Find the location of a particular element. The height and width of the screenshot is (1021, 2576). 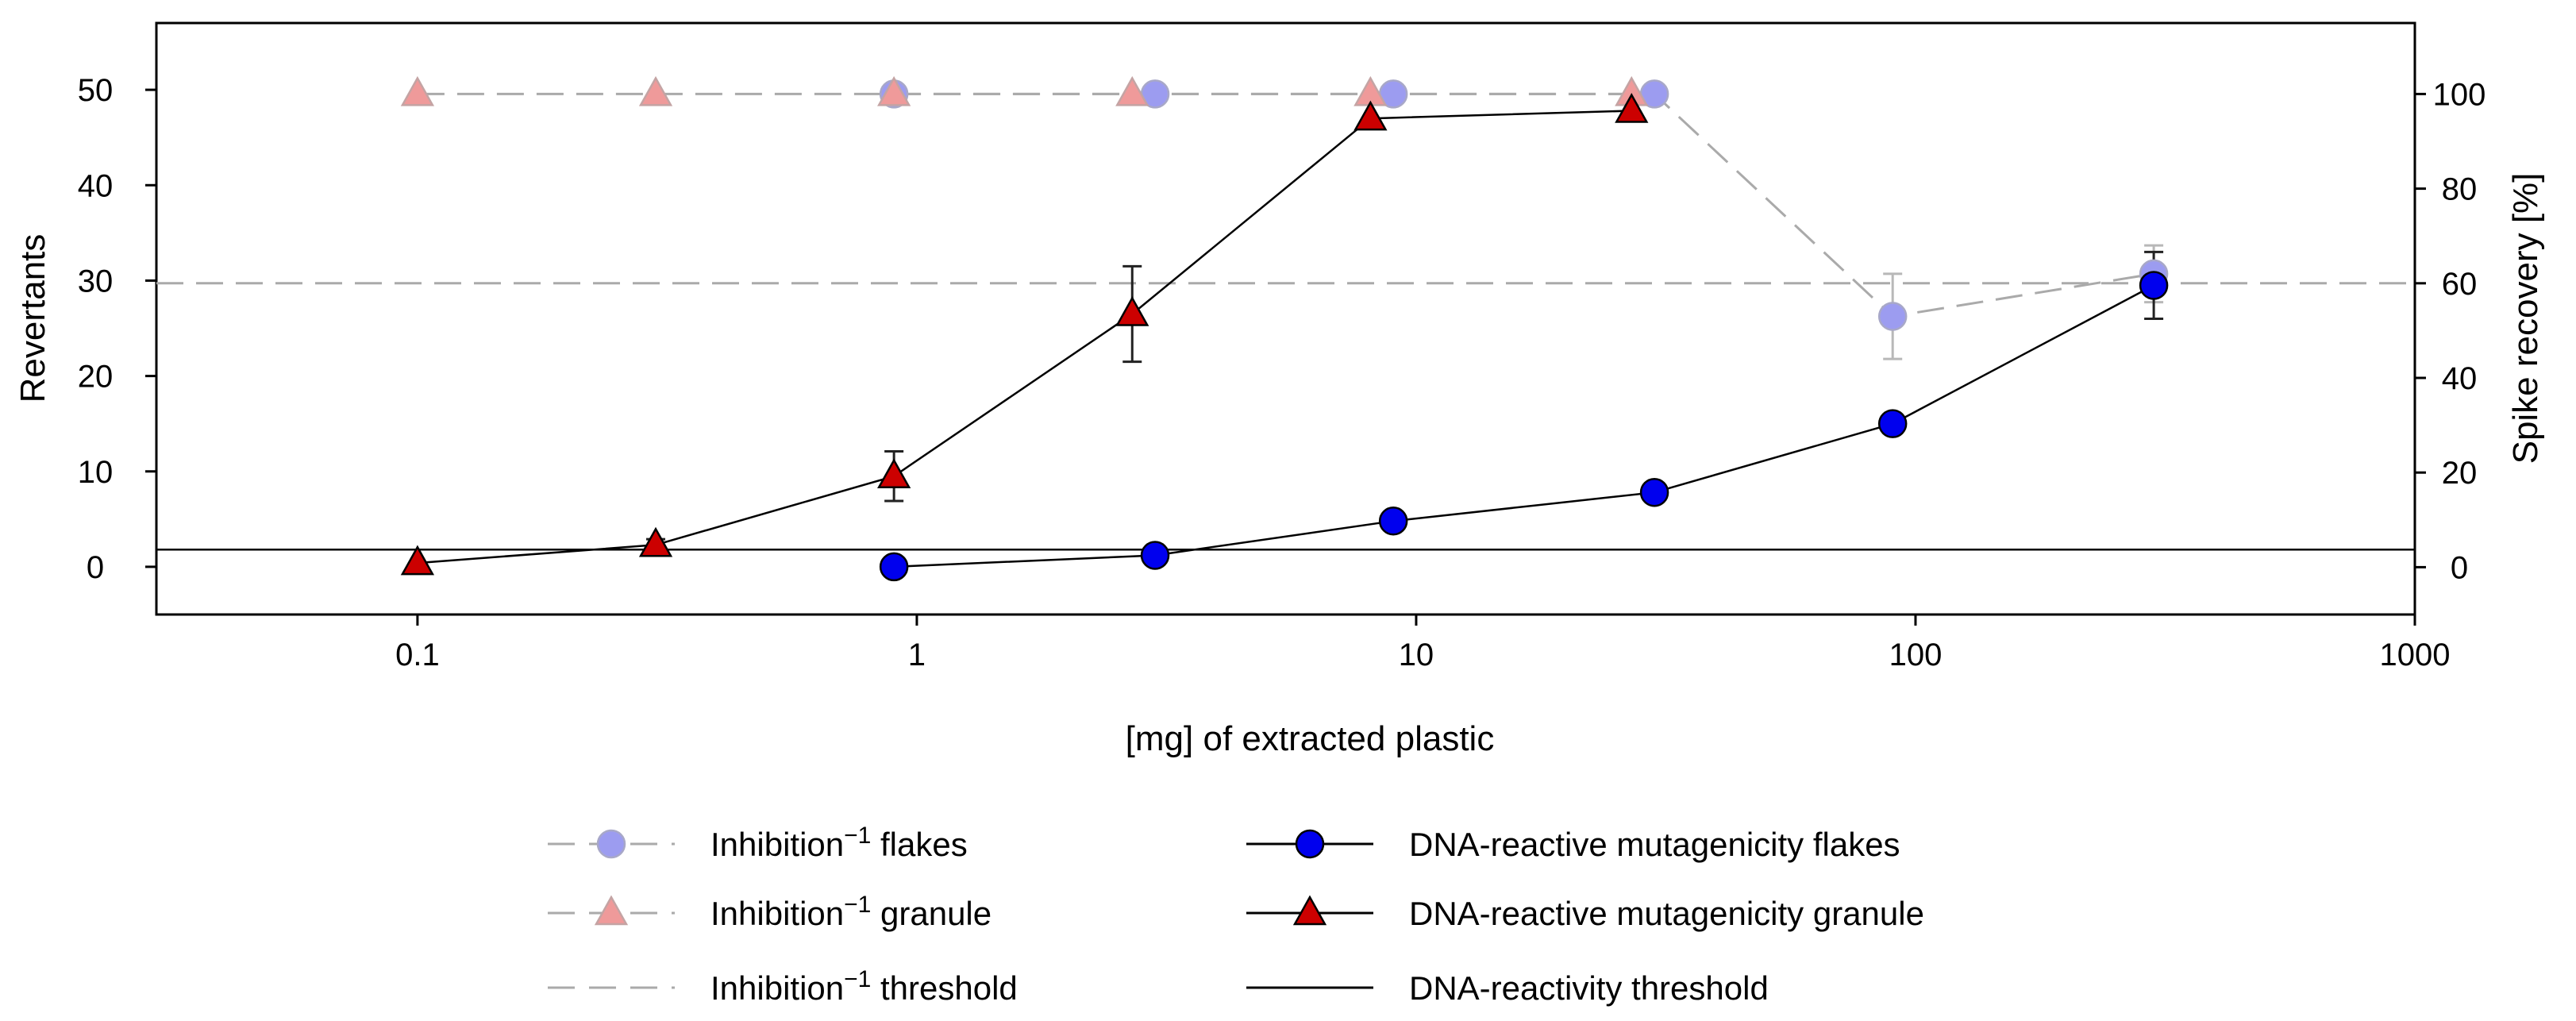

legend-label-dna_flakes: DNA-reactive mutagenicity flakes is located at coordinates (1654, 844).